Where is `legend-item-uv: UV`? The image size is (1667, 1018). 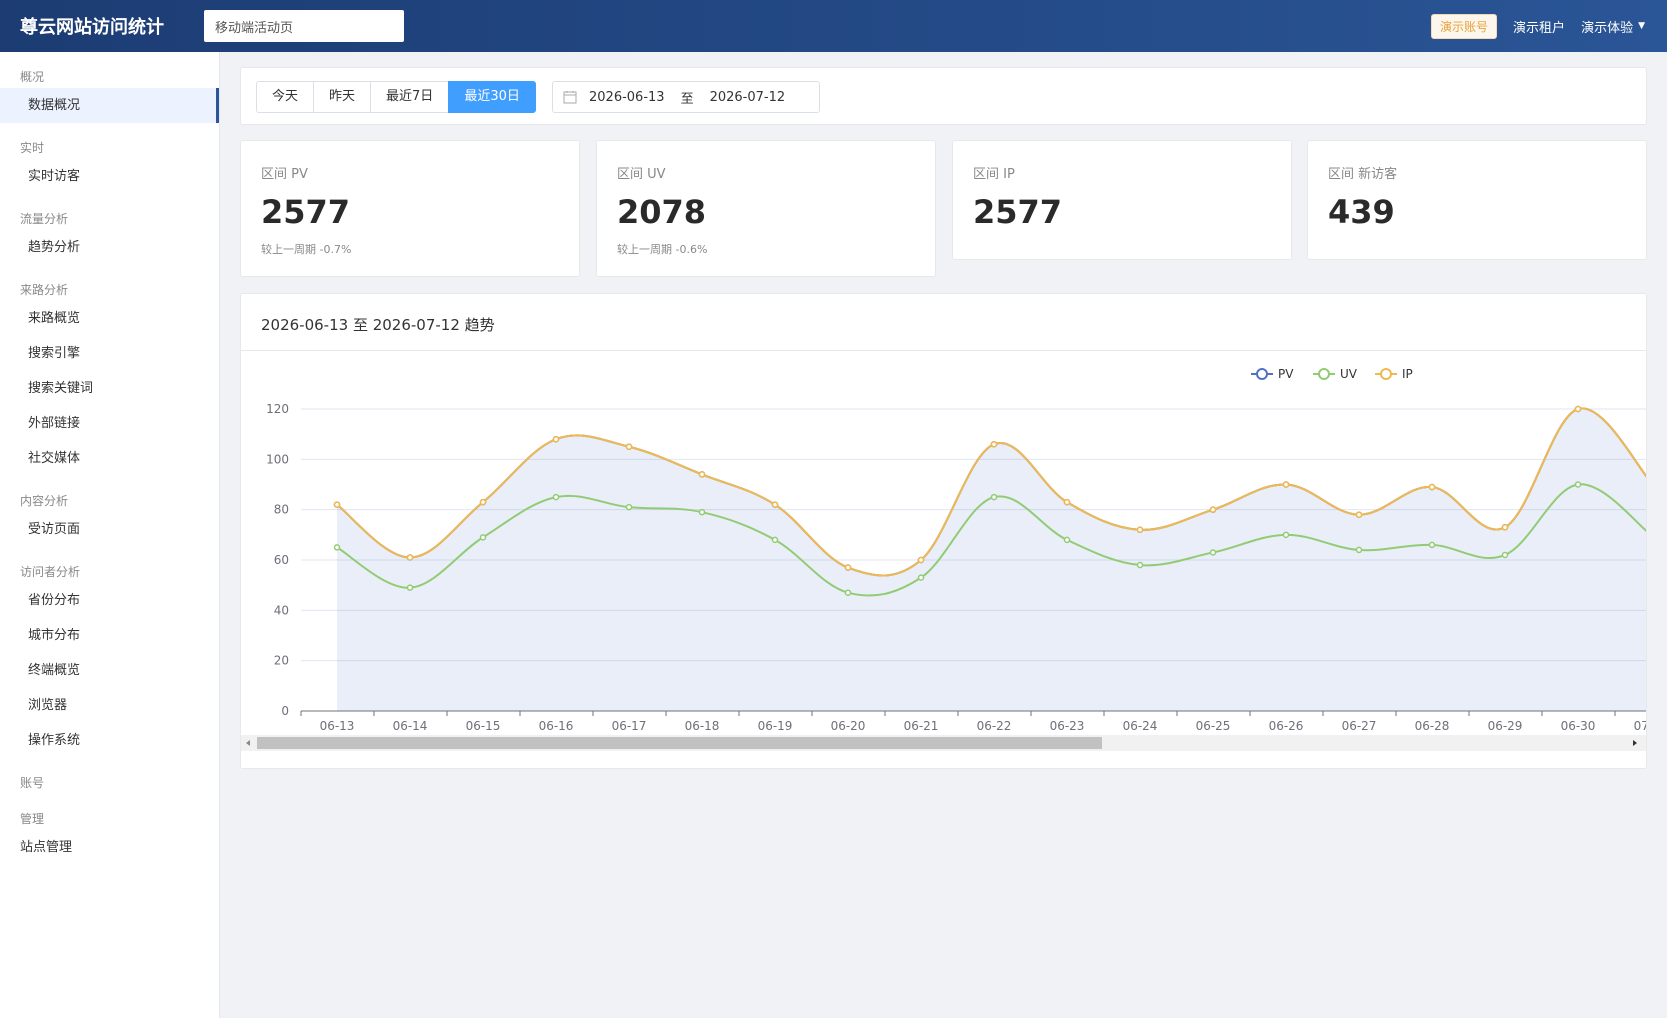
legend-item-uv: UV is located at coordinates (1335, 374).